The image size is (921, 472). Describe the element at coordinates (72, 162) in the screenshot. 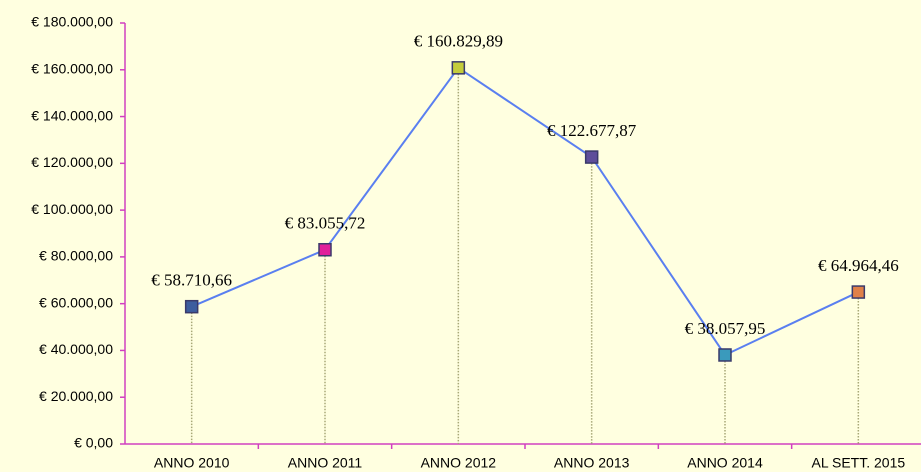

I see `y-tick-label: € 120.000,00` at that location.